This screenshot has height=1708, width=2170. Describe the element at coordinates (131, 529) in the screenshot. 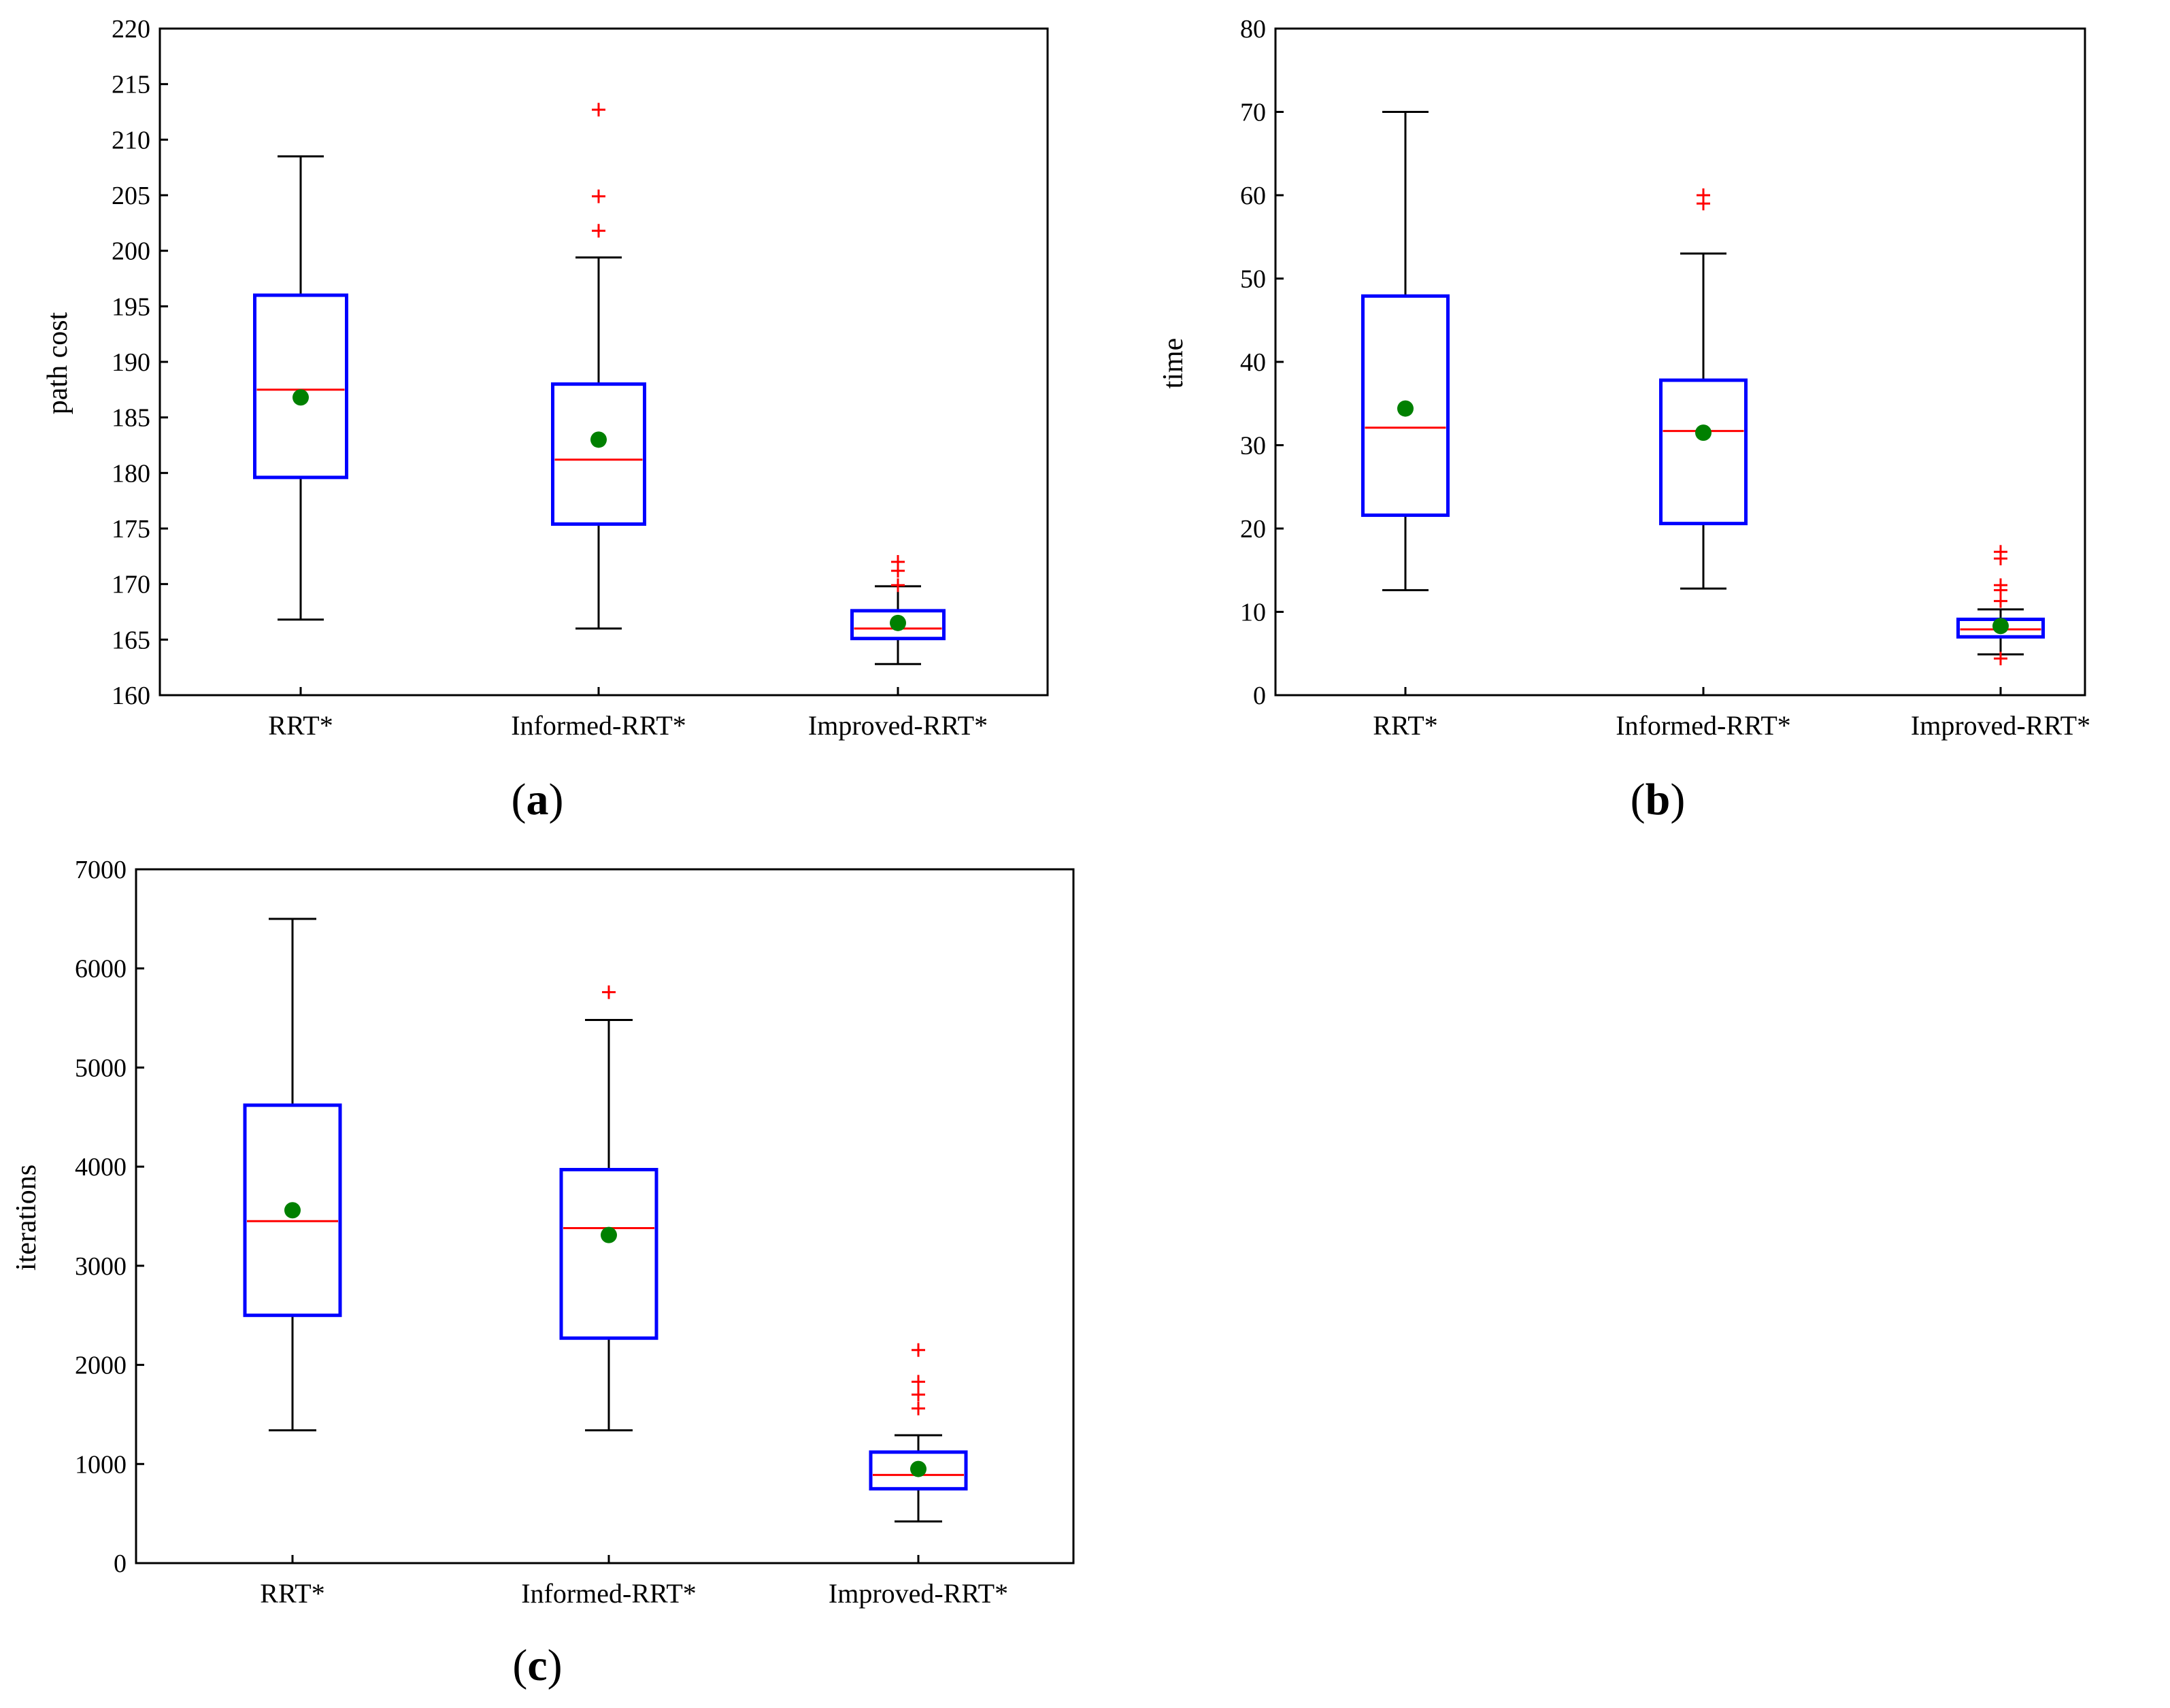

I see `y-tick-label-a: 175` at that location.